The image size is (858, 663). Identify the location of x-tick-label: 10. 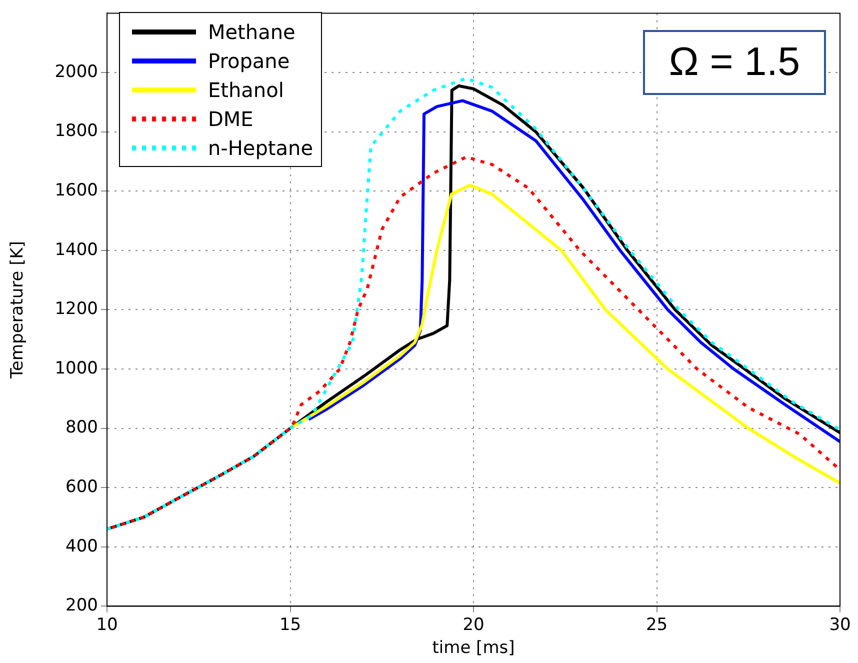
(107, 624).